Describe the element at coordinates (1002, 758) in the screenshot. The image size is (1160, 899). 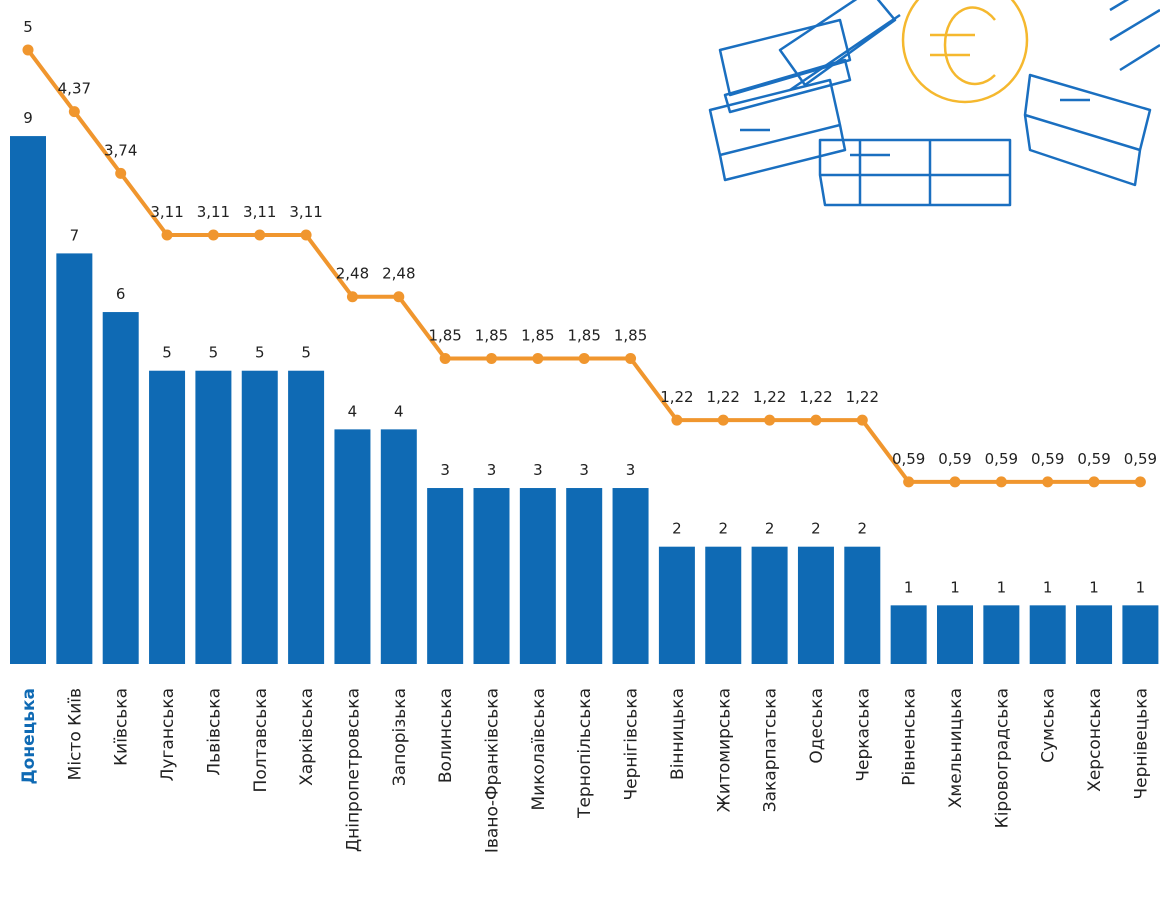
I see `x-tick-label: Кіровоградська` at that location.